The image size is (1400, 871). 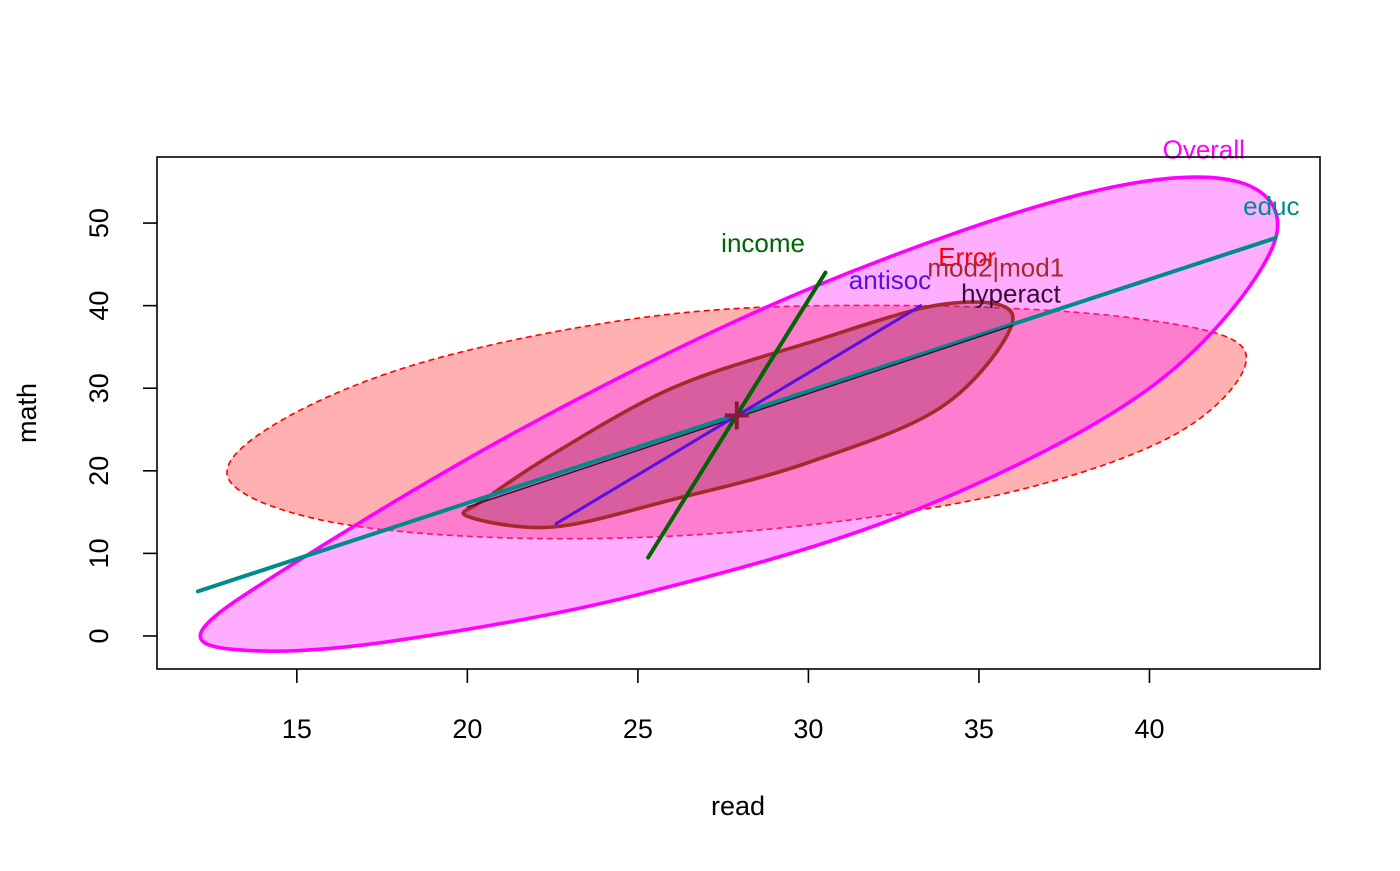 What do you see at coordinates (1011, 293) in the screenshot?
I see `segment-label-hyperact: hyperact` at bounding box center [1011, 293].